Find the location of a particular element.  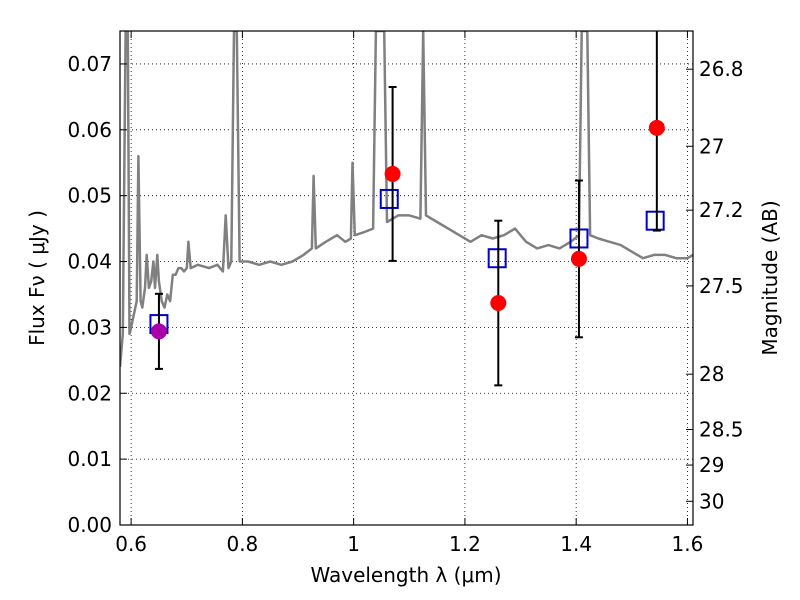

x-tick-label: 1.2 is located at coordinates (465, 544).